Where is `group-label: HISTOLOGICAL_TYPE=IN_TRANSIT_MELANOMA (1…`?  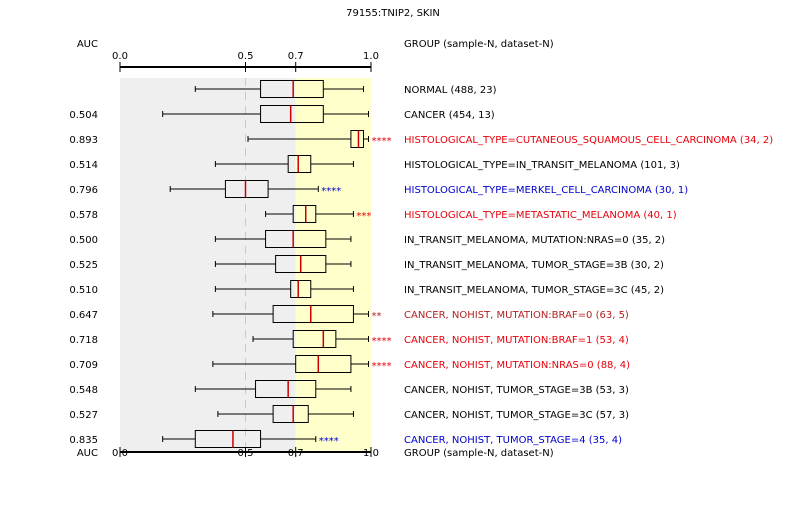
group-label: HISTOLOGICAL_TYPE=IN_TRANSIT_MELANOMA (1… is located at coordinates (542, 165).